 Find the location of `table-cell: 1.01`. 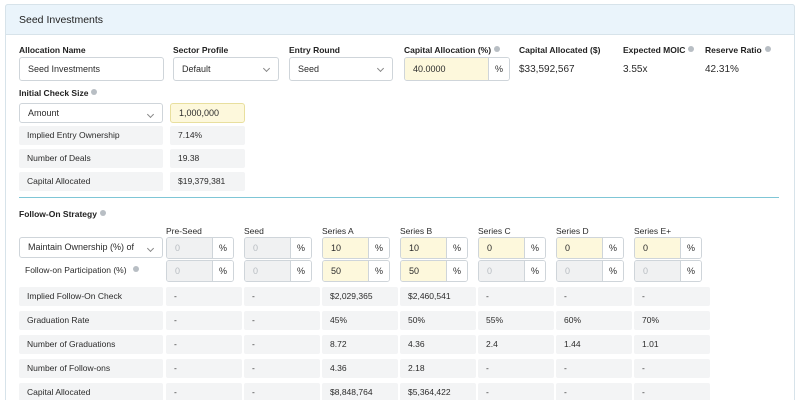

table-cell: 1.01 is located at coordinates (672, 344).